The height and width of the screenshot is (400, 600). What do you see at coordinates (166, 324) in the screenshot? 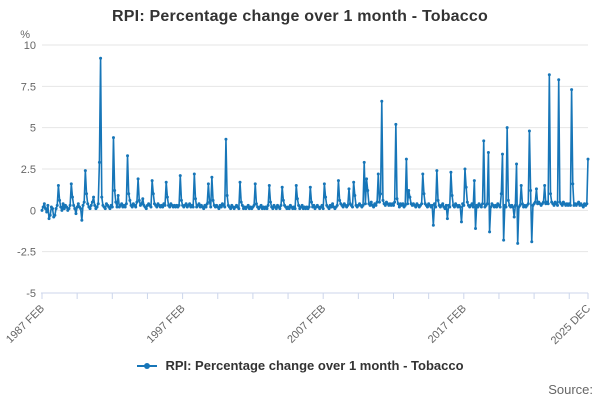
I see `x-axis-tick-label: 1997 FEB` at bounding box center [166, 324].